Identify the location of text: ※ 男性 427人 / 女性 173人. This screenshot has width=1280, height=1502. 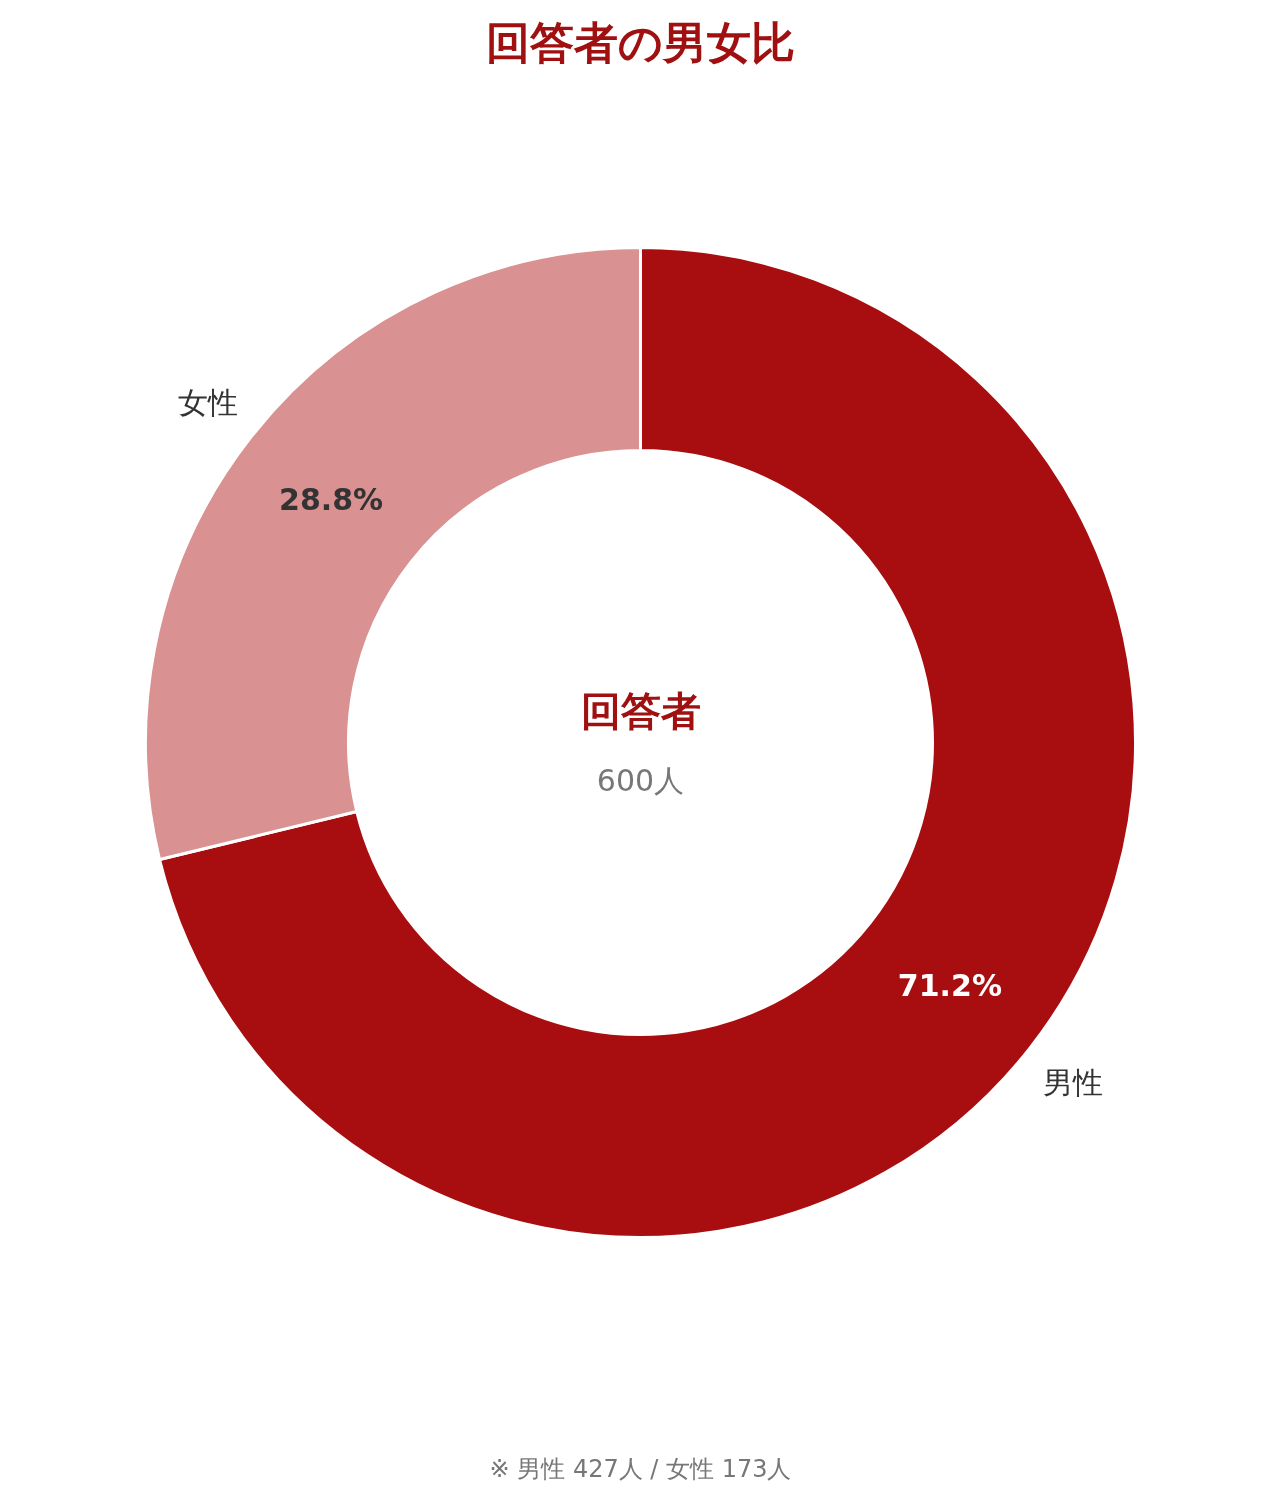
(640, 1468).